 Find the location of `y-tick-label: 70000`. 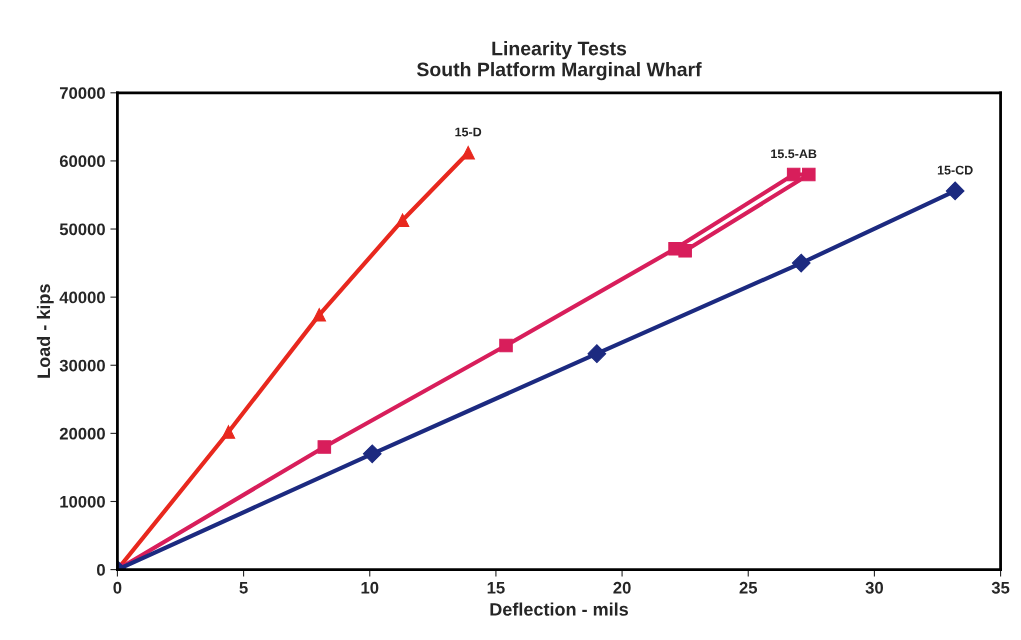

y-tick-label: 70000 is located at coordinates (82, 93).